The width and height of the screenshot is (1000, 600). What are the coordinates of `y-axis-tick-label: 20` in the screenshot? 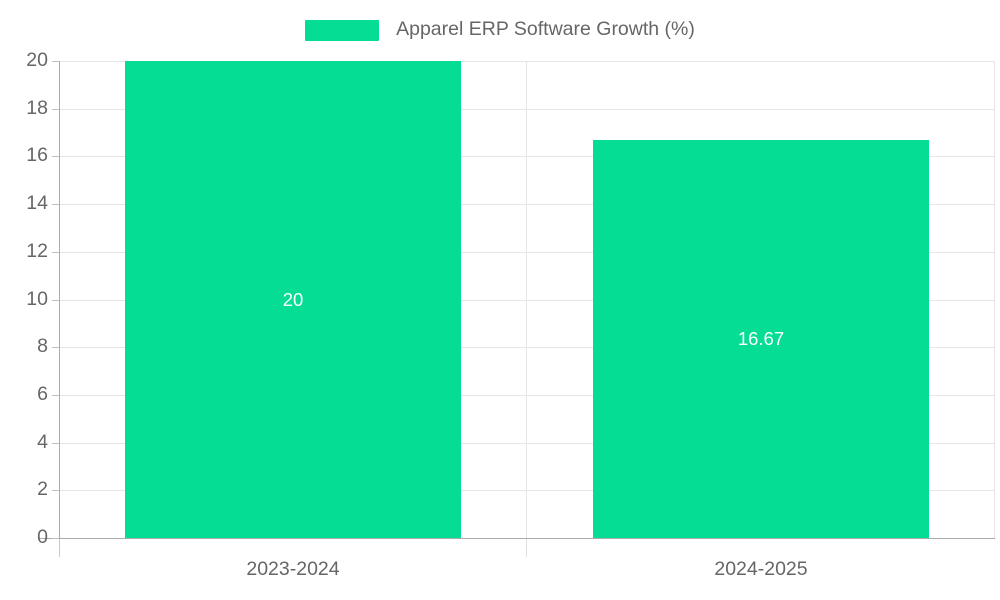 It's located at (37, 60).